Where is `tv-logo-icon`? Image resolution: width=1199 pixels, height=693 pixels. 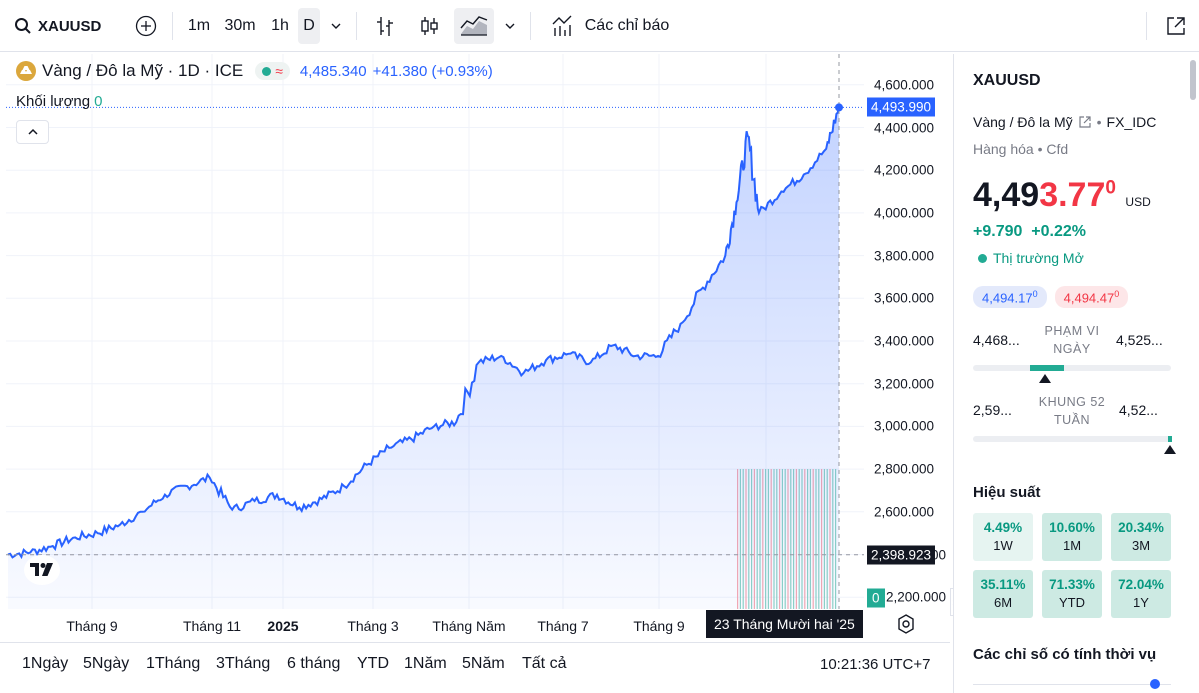 tv-logo-icon is located at coordinates (41, 569).